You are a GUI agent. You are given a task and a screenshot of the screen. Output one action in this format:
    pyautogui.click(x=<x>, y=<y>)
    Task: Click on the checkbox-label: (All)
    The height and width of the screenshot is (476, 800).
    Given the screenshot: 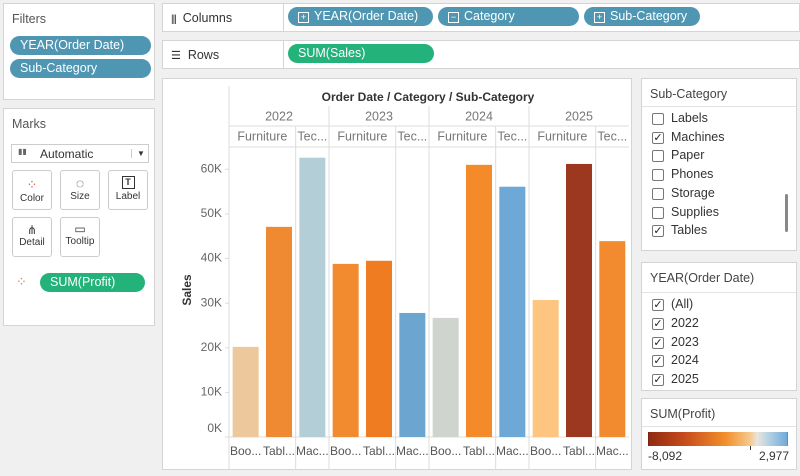 What is the action you would take?
    pyautogui.click(x=682, y=304)
    